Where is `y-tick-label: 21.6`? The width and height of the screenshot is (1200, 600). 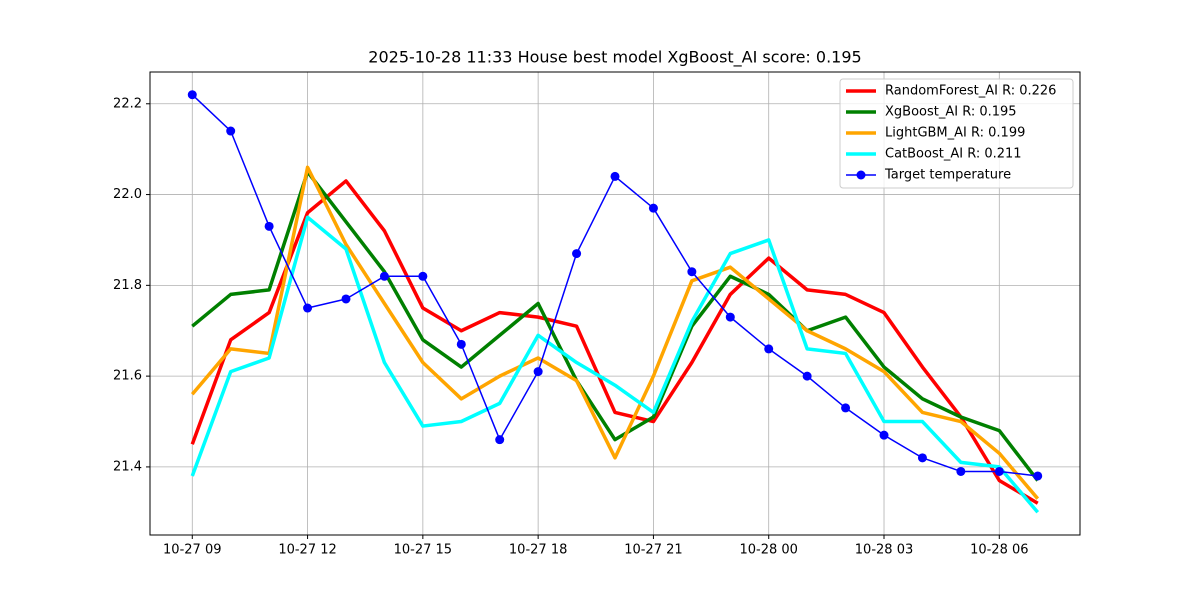 y-tick-label: 21.6 is located at coordinates (127, 376).